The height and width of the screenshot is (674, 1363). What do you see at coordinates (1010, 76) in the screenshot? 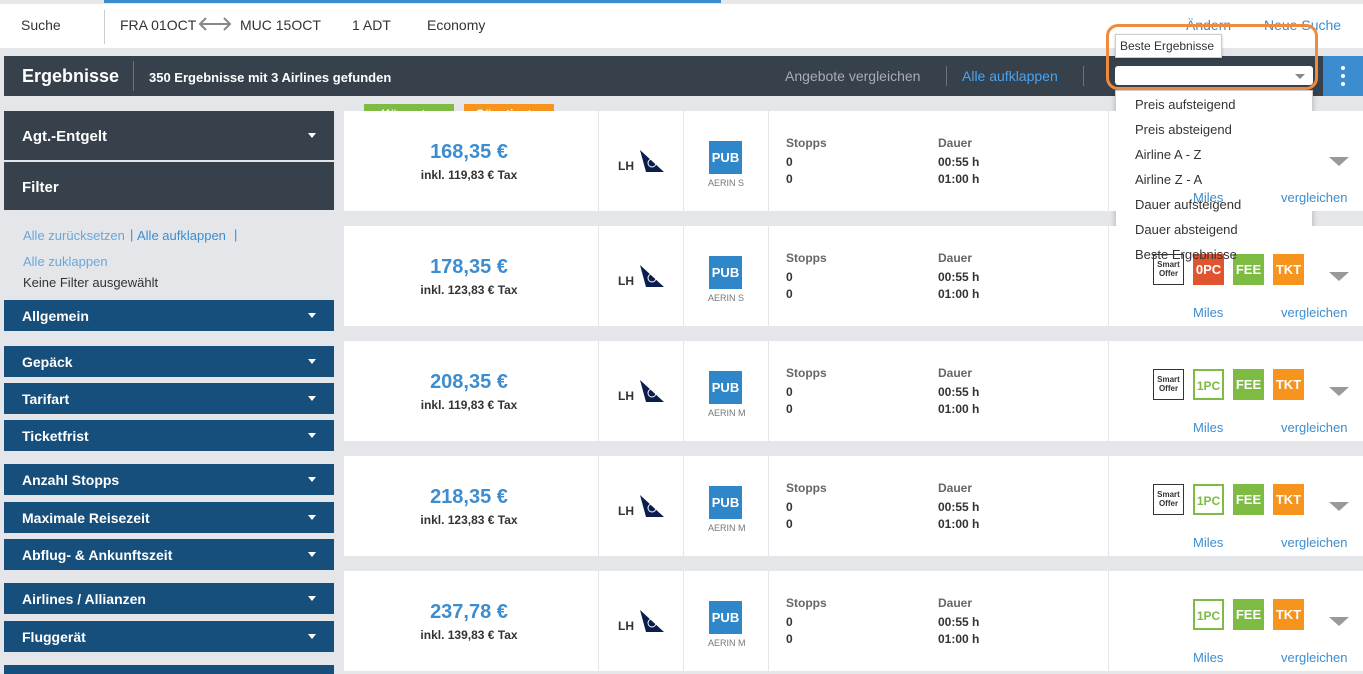
I see `expand-all: Alle aufklappen` at bounding box center [1010, 76].